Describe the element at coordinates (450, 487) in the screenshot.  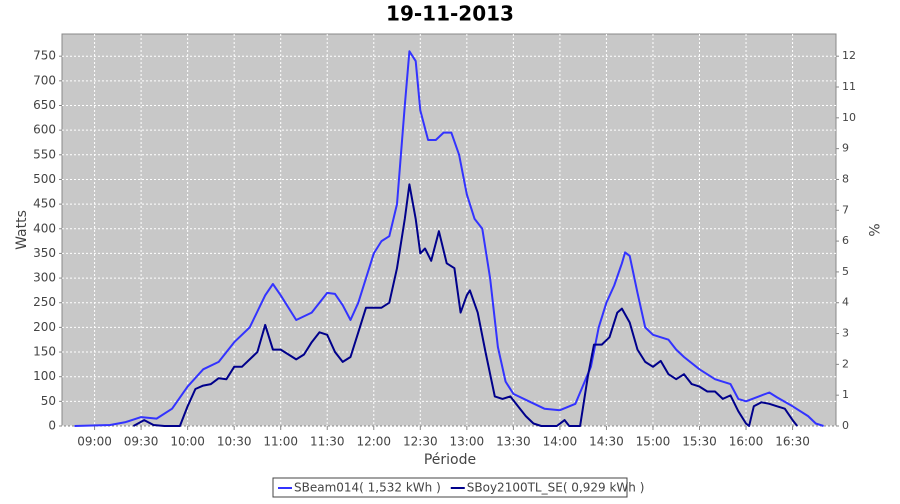
I see `legend` at that location.